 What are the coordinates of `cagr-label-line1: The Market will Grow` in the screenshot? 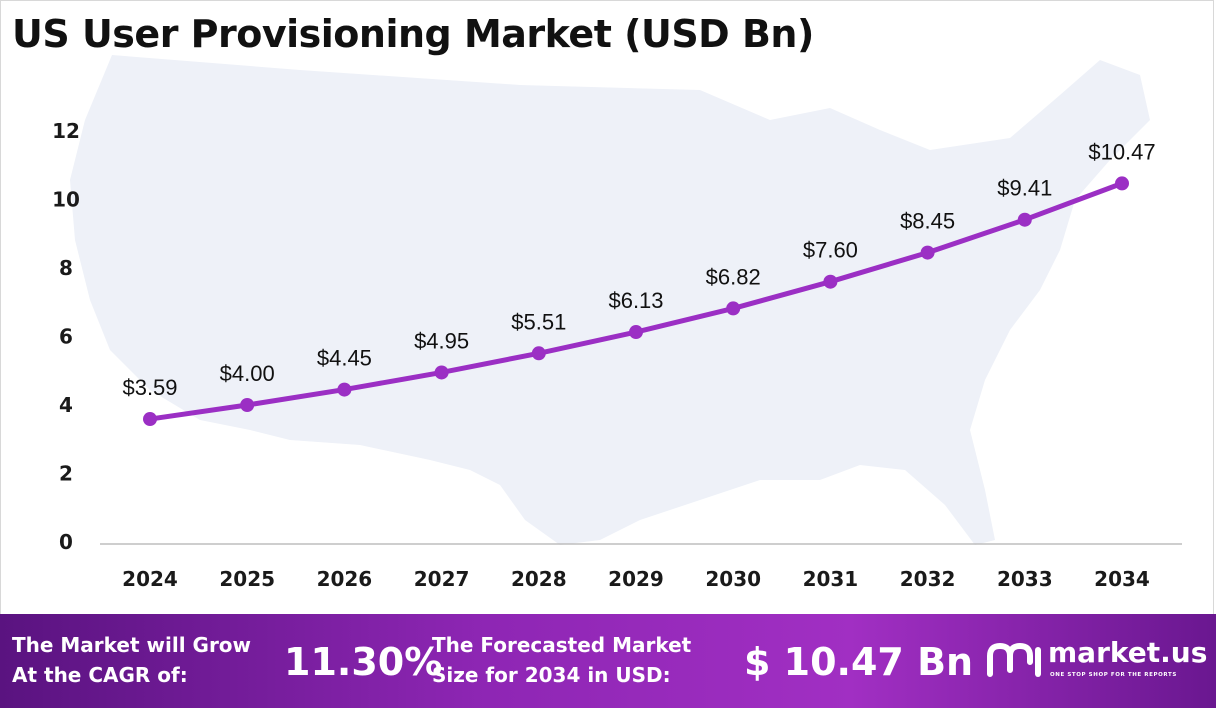 It's located at (132, 645).